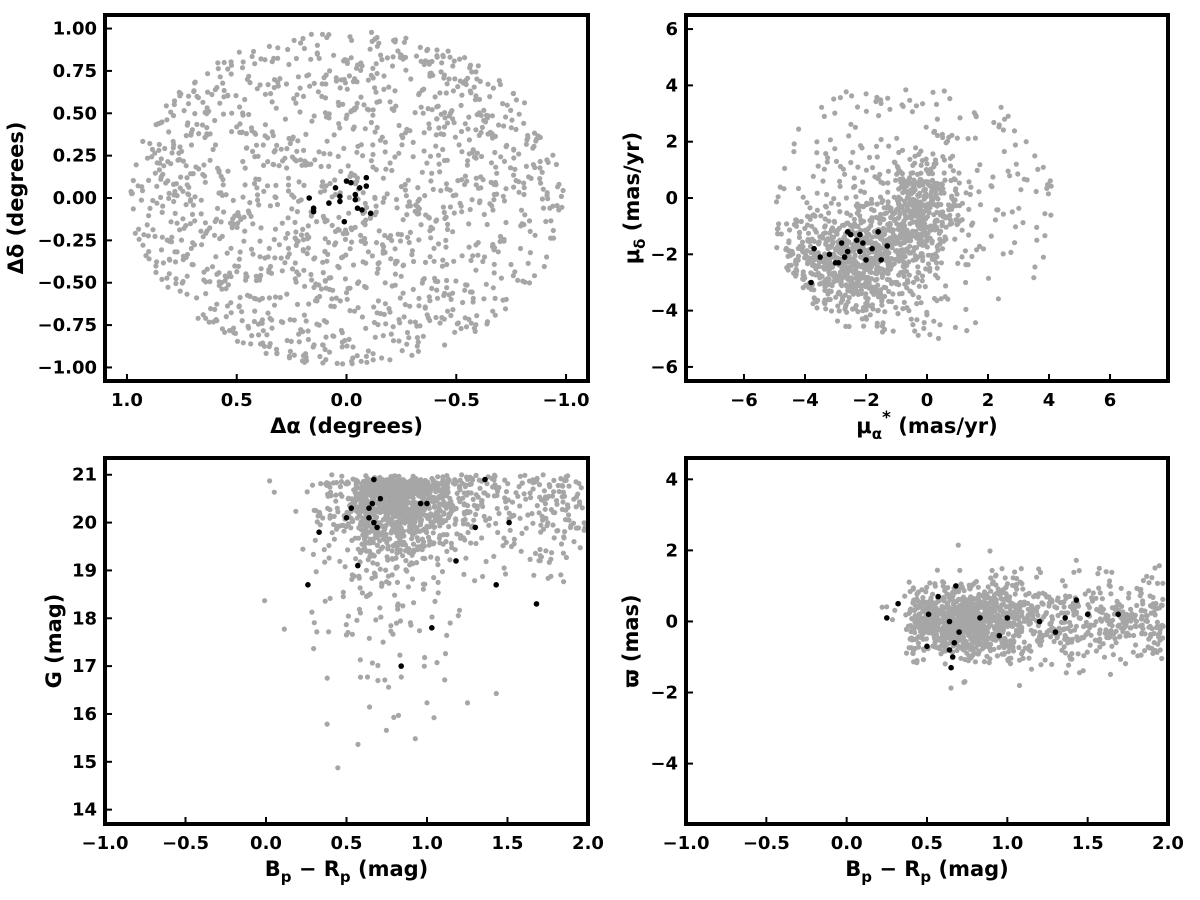  I want to click on x-tick-label: 0.0, so click(347, 400).